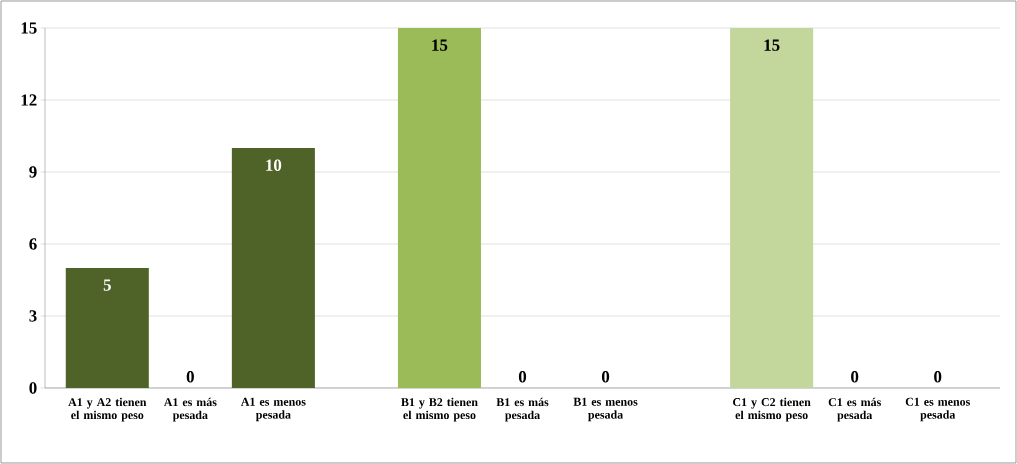 This screenshot has width=1017, height=464. What do you see at coordinates (33, 172) in the screenshot?
I see `y-tick-label: 9` at bounding box center [33, 172].